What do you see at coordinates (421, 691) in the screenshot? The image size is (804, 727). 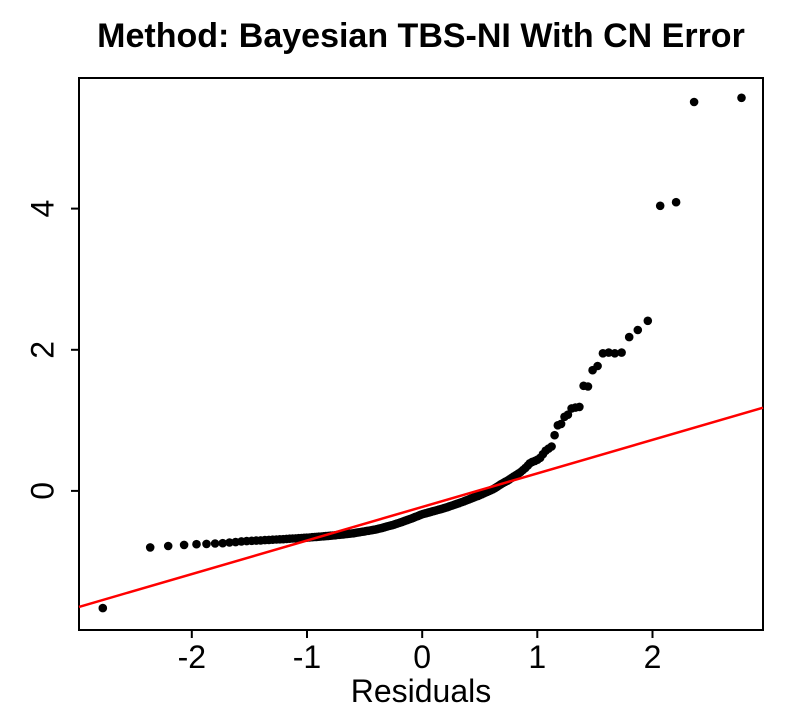 I see `x-axis-label: Residuals` at bounding box center [421, 691].